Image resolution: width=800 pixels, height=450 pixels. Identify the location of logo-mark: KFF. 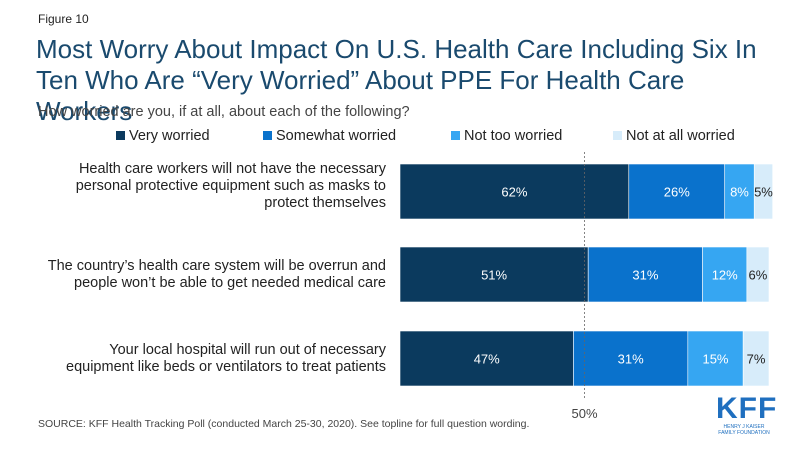
(747, 408).